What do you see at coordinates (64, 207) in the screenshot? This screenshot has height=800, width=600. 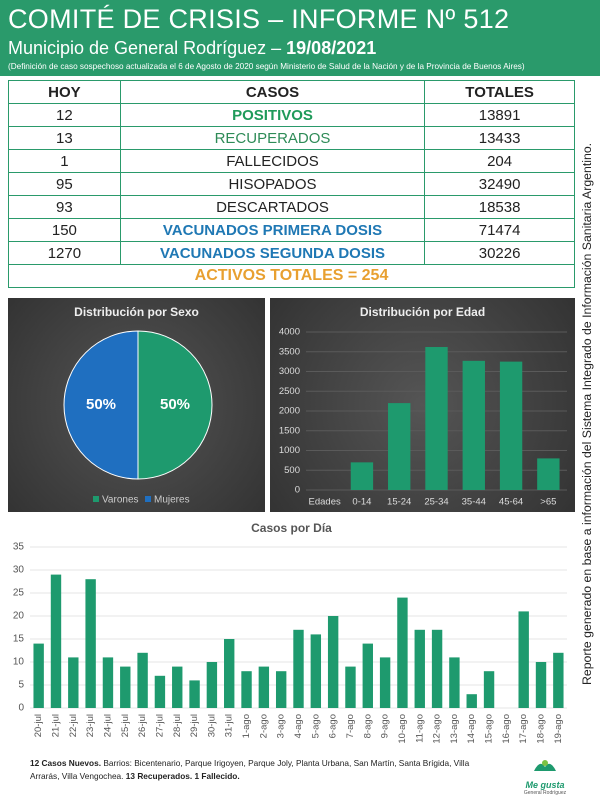 I see `hoy-cell: 93` at bounding box center [64, 207].